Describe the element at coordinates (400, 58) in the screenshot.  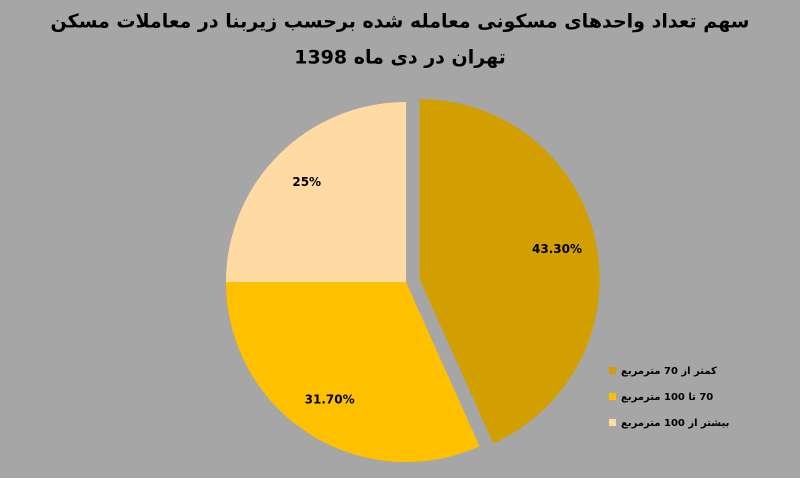
I see `chart-title: تهران در دی ماه 1398` at that location.